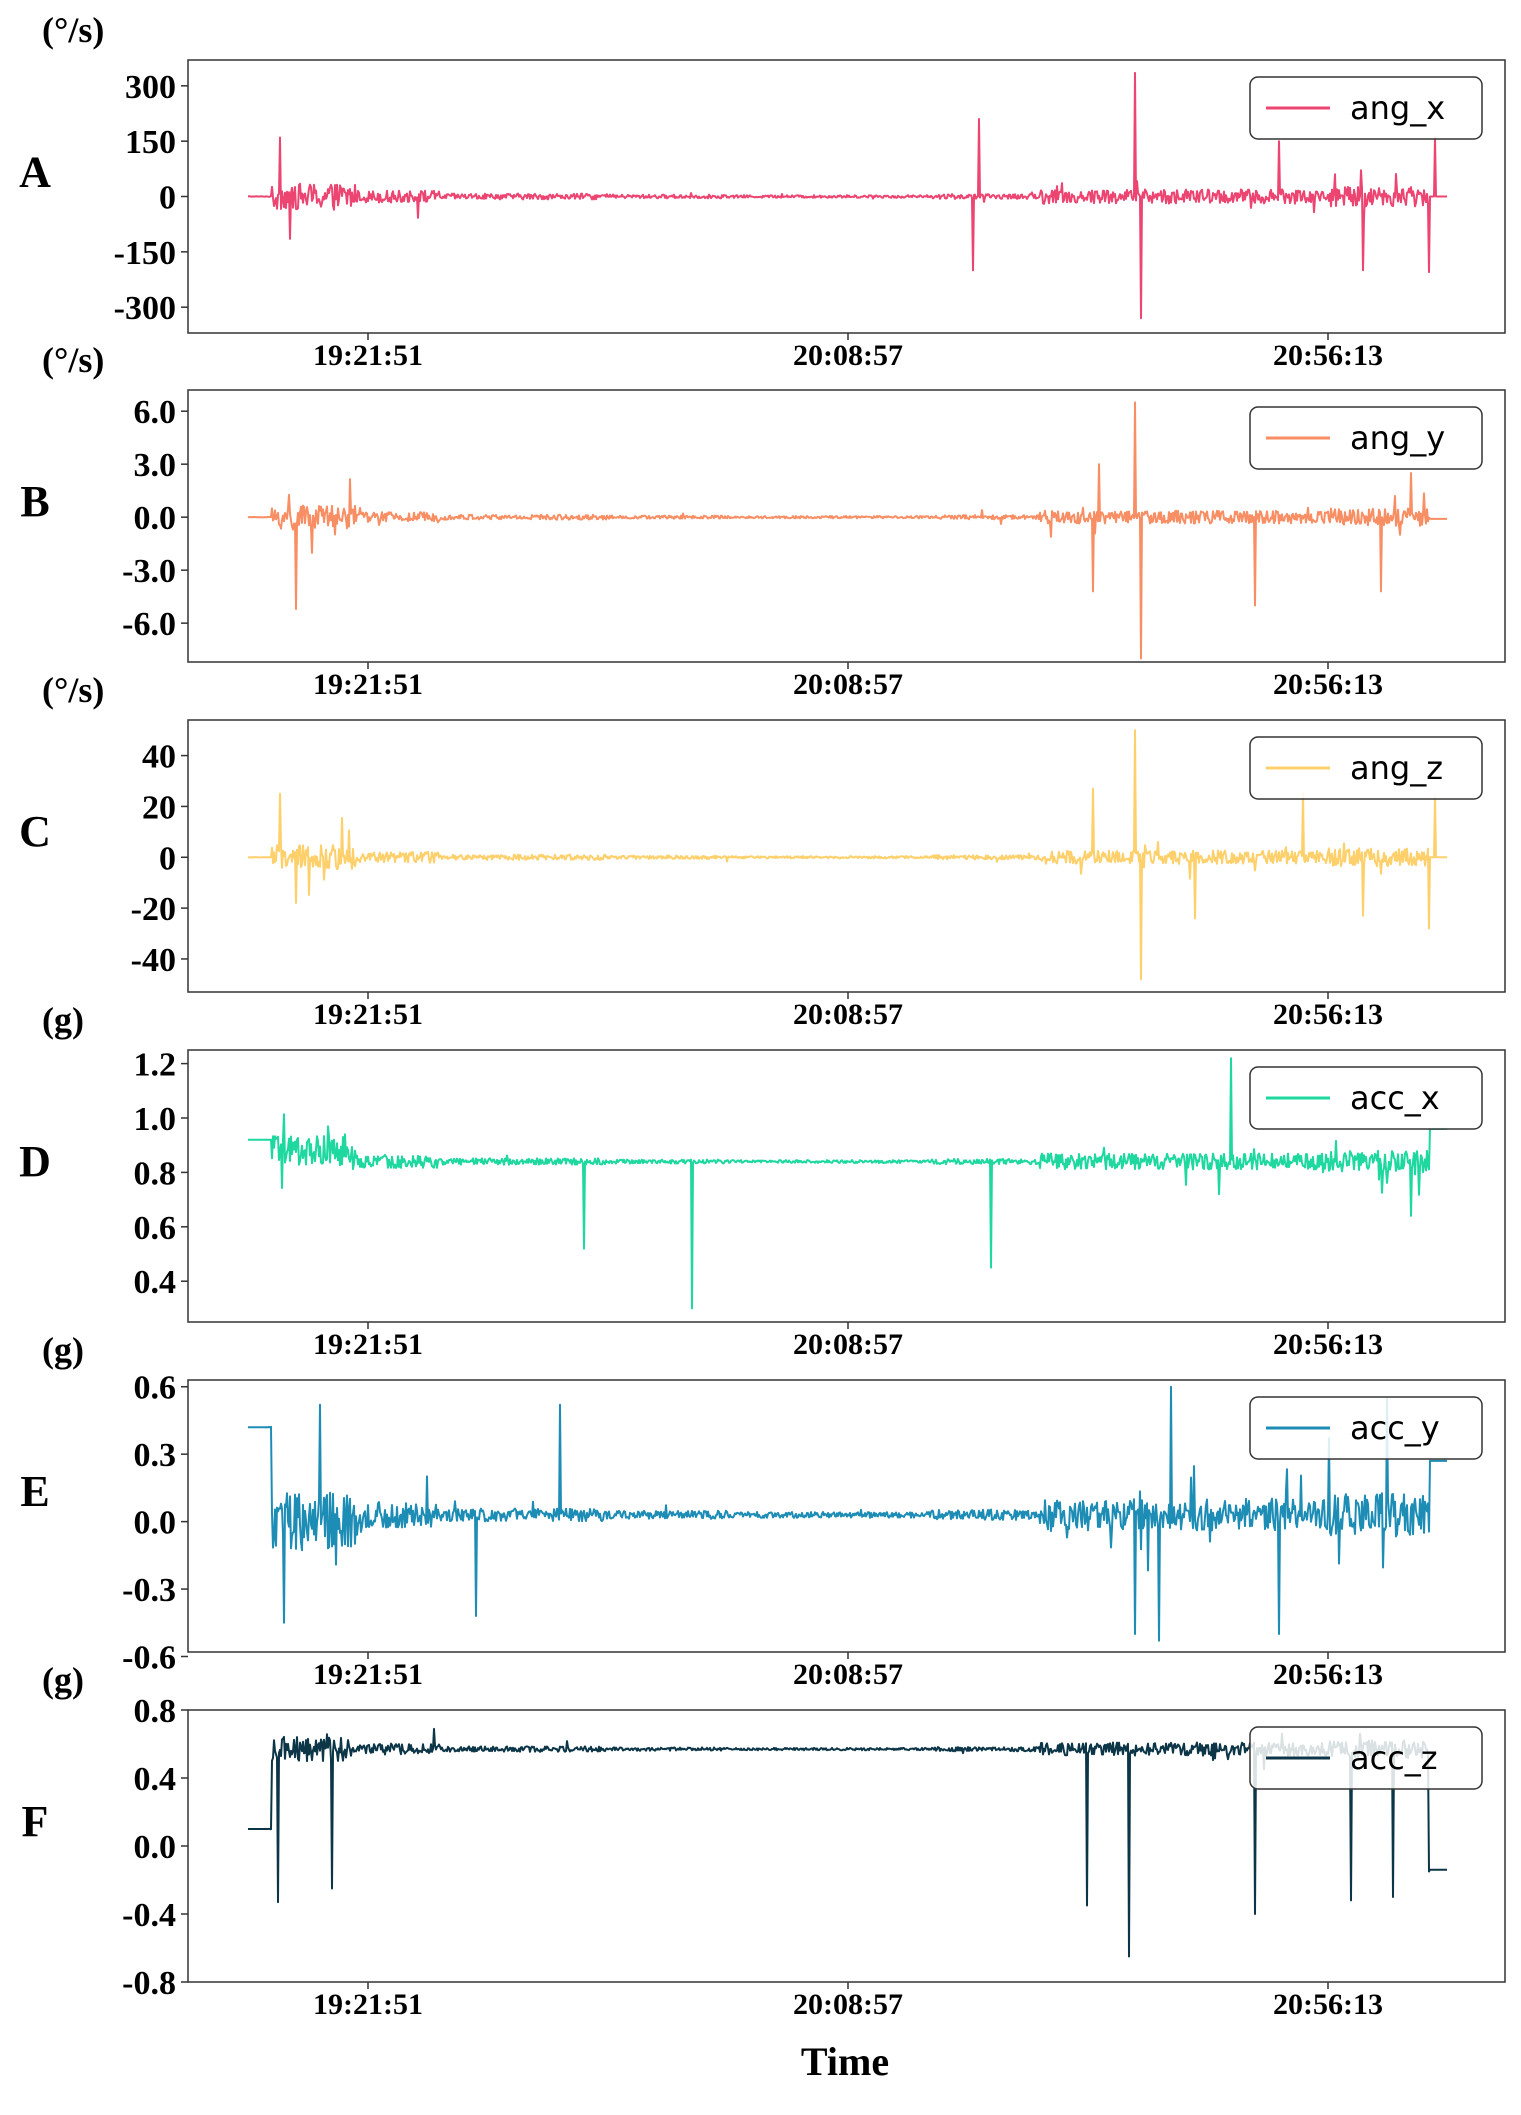  I want to click on legend: ang_z, so click(1366, 768).